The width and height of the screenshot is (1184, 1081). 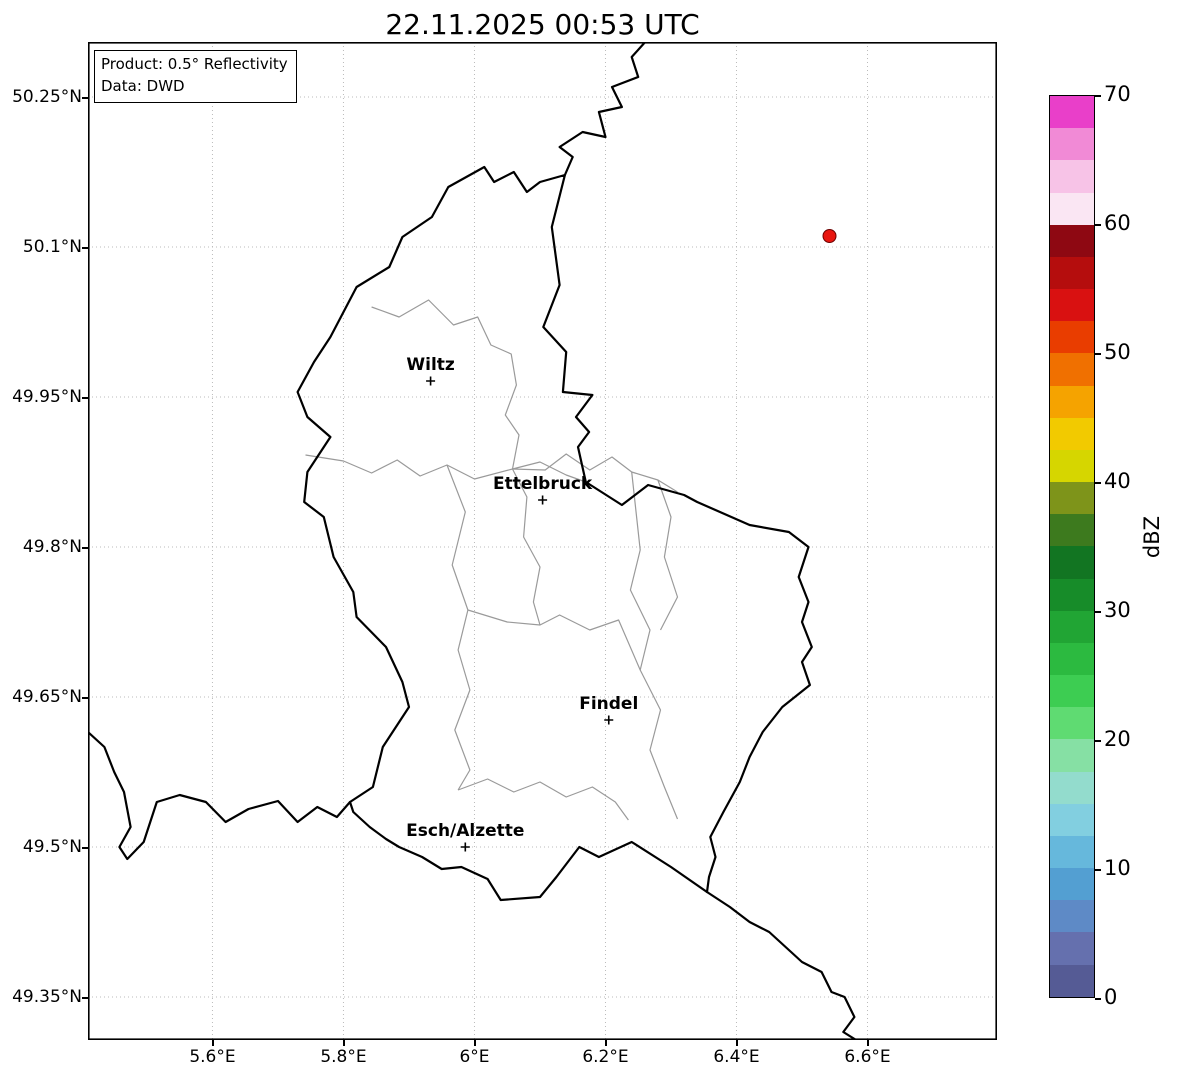 I want to click on colorbar-tick-label: 20, so click(x=1117, y=739).